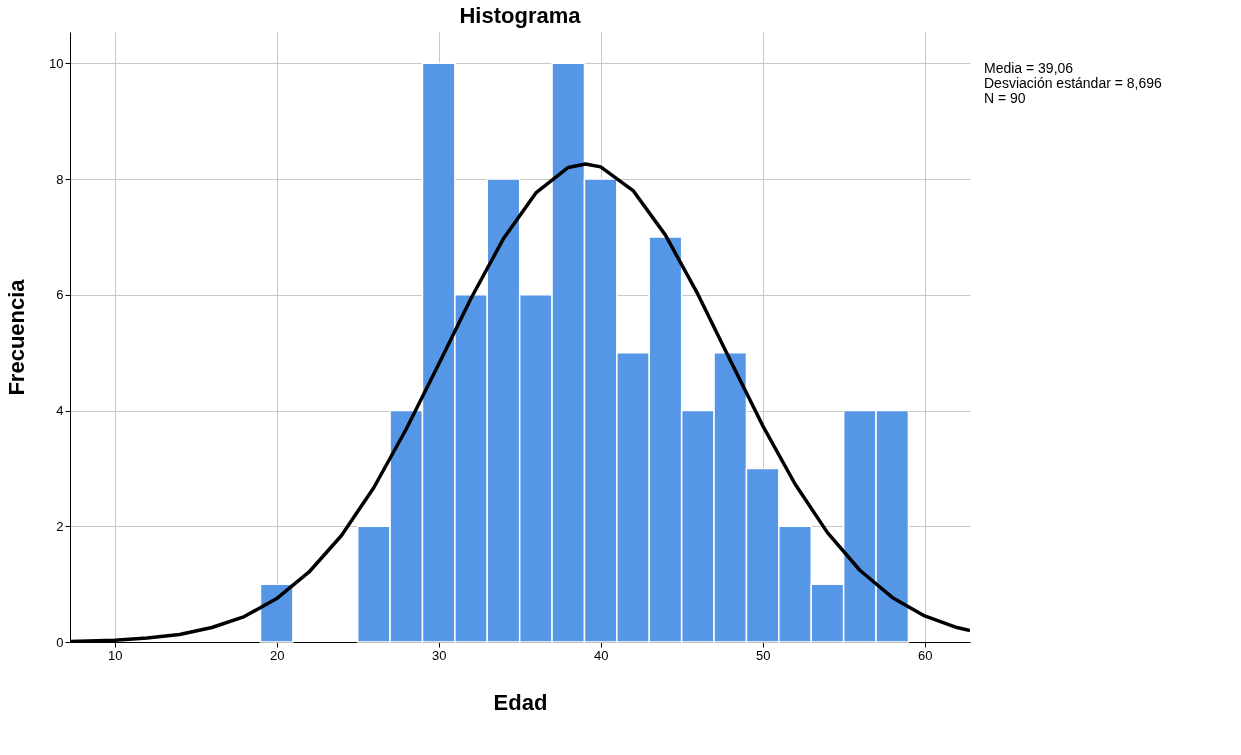  What do you see at coordinates (115, 655) in the screenshot?
I see `x-tick-label: 10` at bounding box center [115, 655].